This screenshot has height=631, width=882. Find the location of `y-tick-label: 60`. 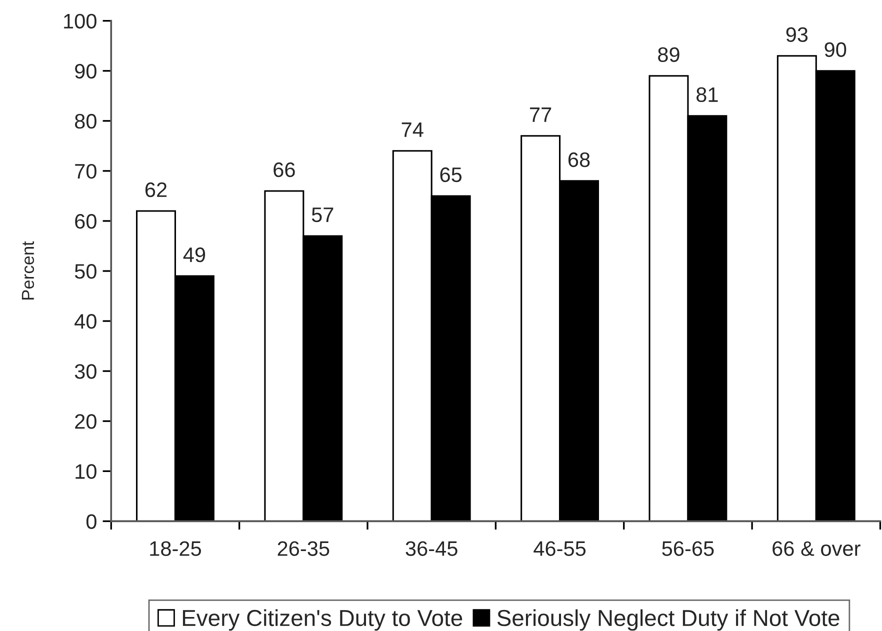

y-tick-label: 60 is located at coordinates (85, 221).